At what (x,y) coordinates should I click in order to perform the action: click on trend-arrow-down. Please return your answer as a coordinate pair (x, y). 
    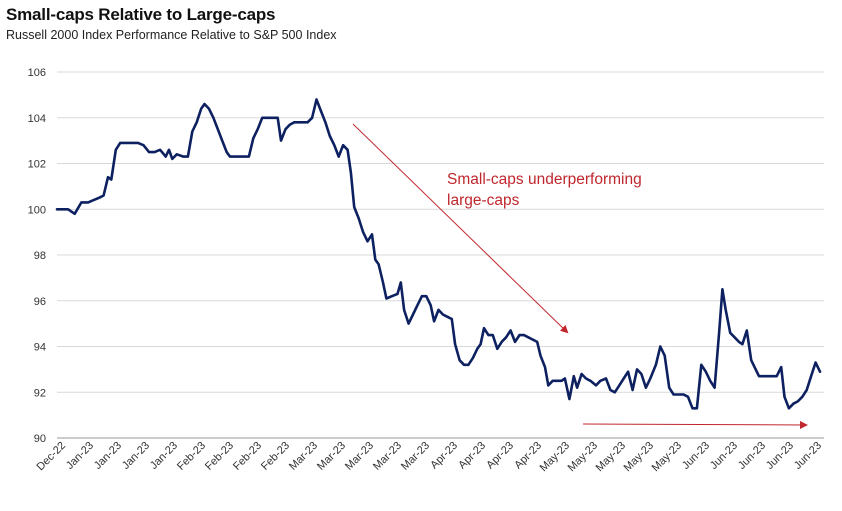
    Looking at the image, I should click on (460, 228).